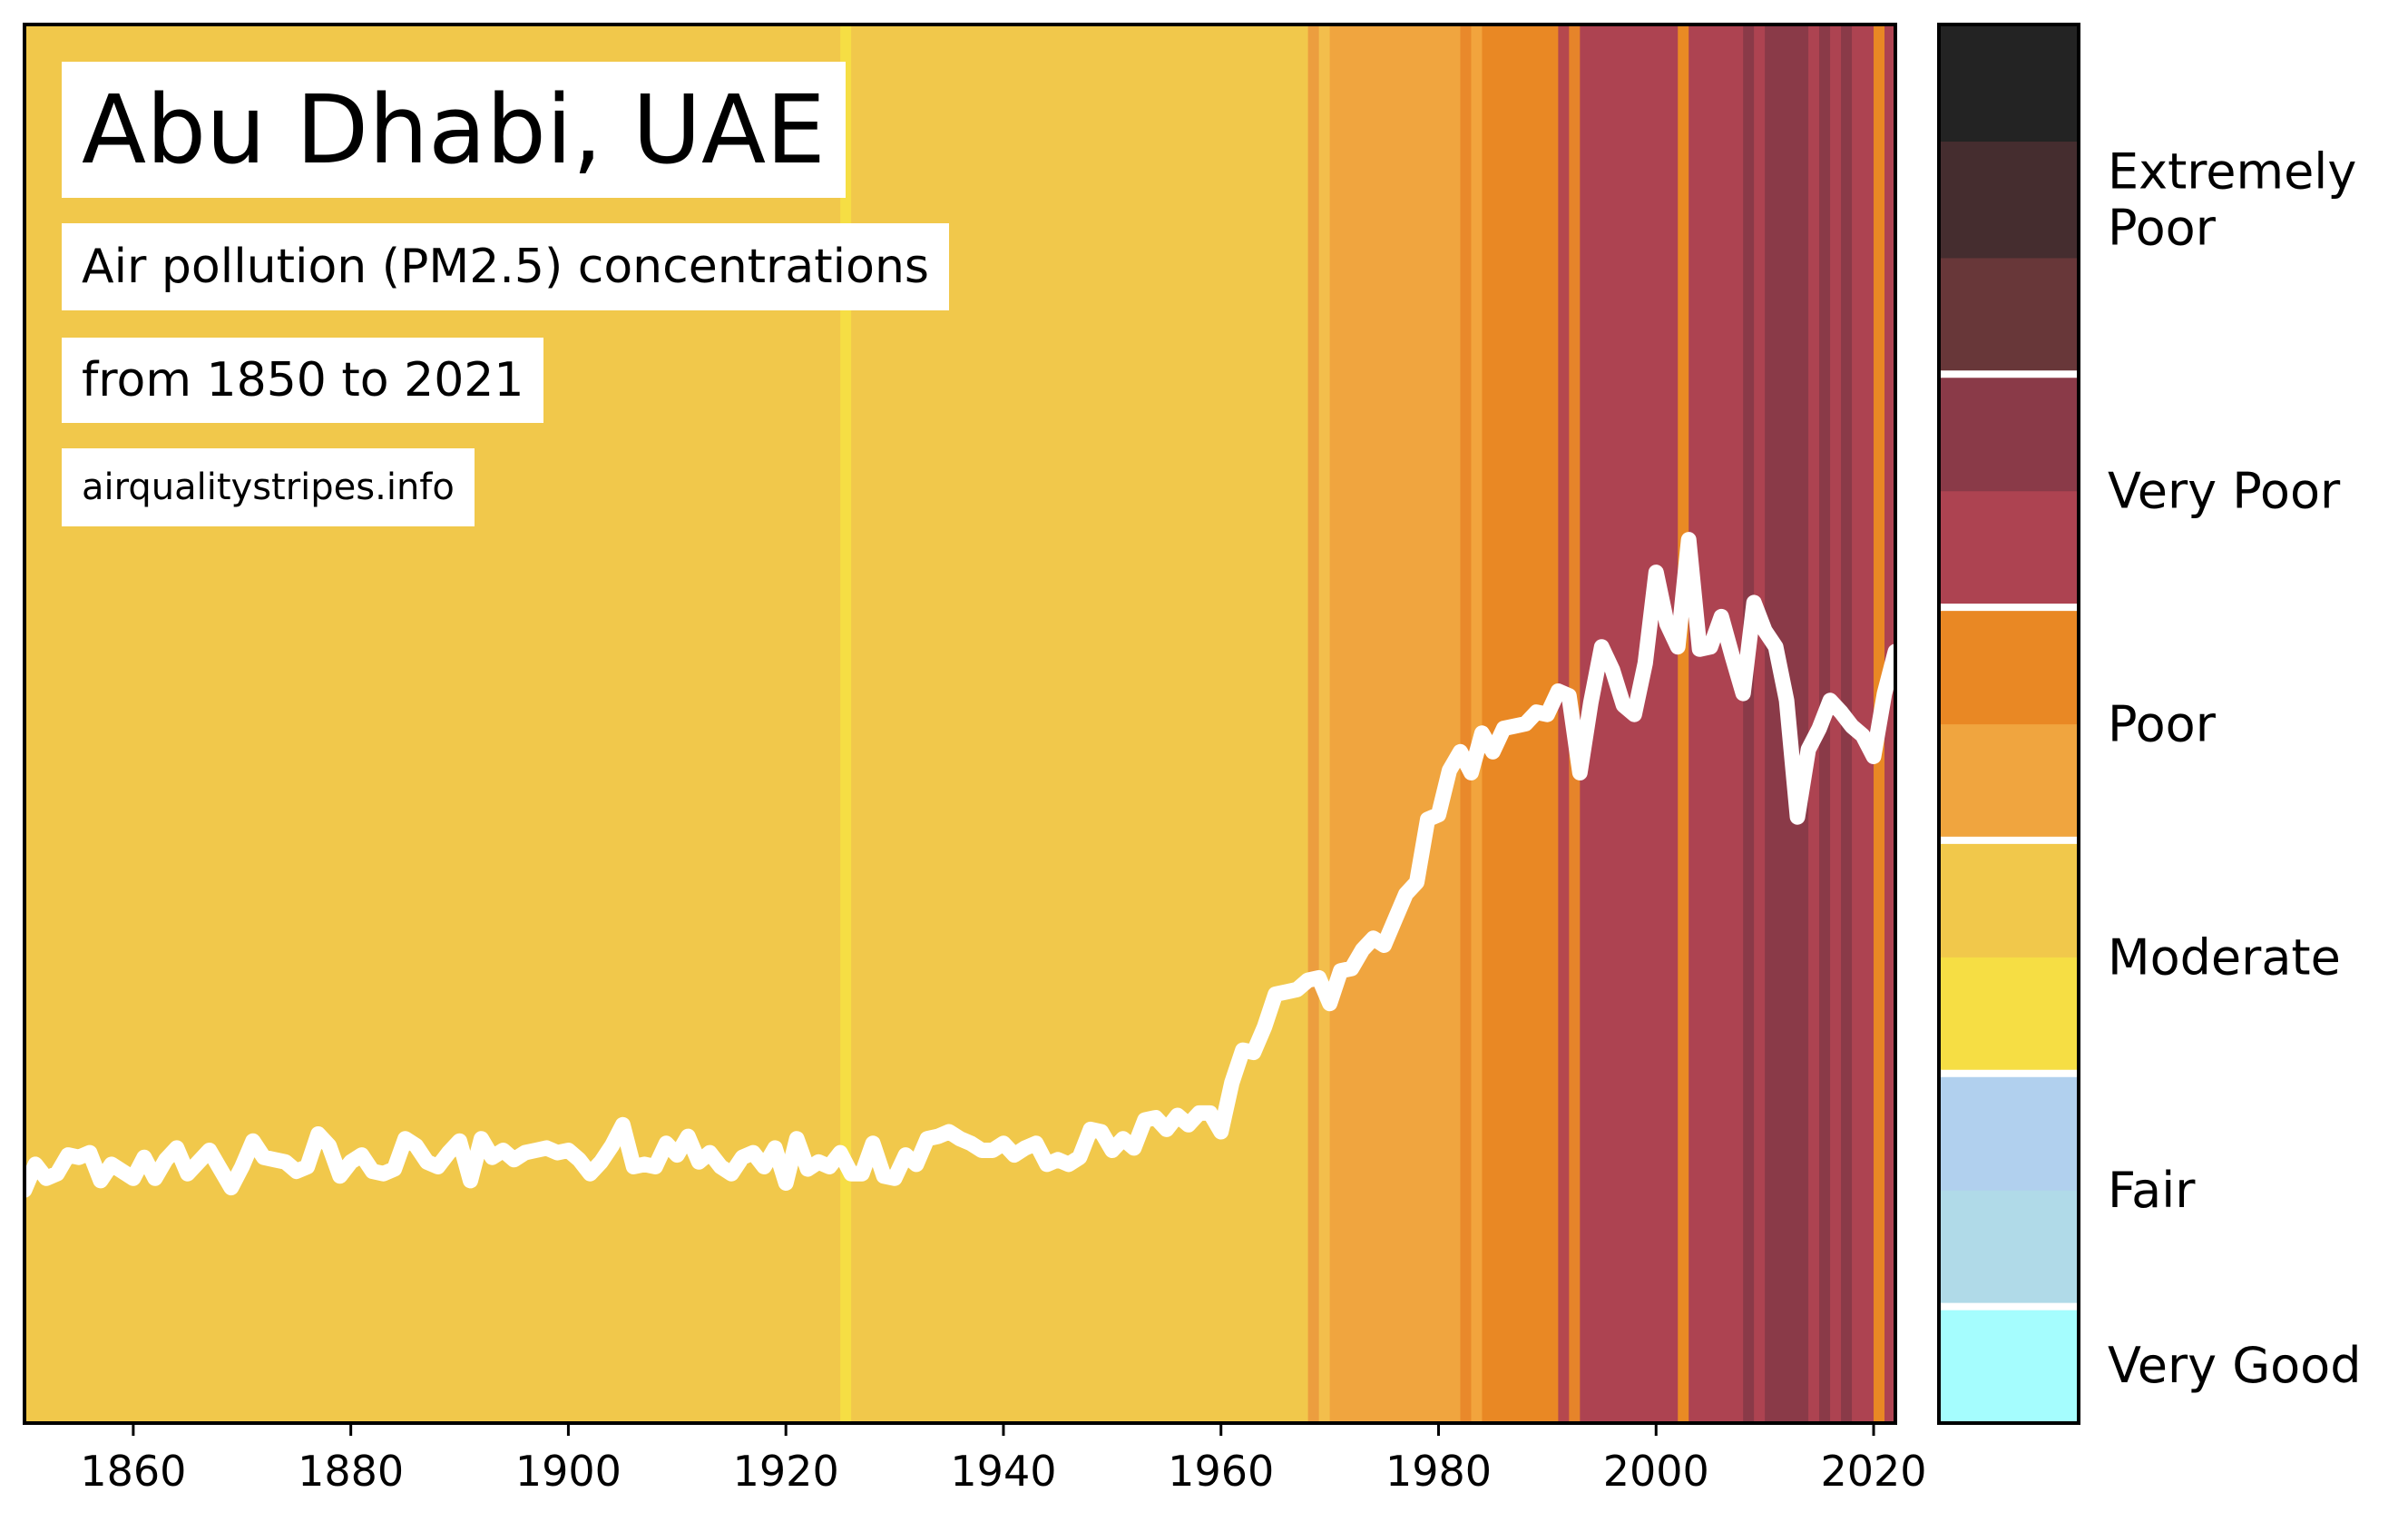  I want to click on x-tick-label: 1900, so click(569, 1471).